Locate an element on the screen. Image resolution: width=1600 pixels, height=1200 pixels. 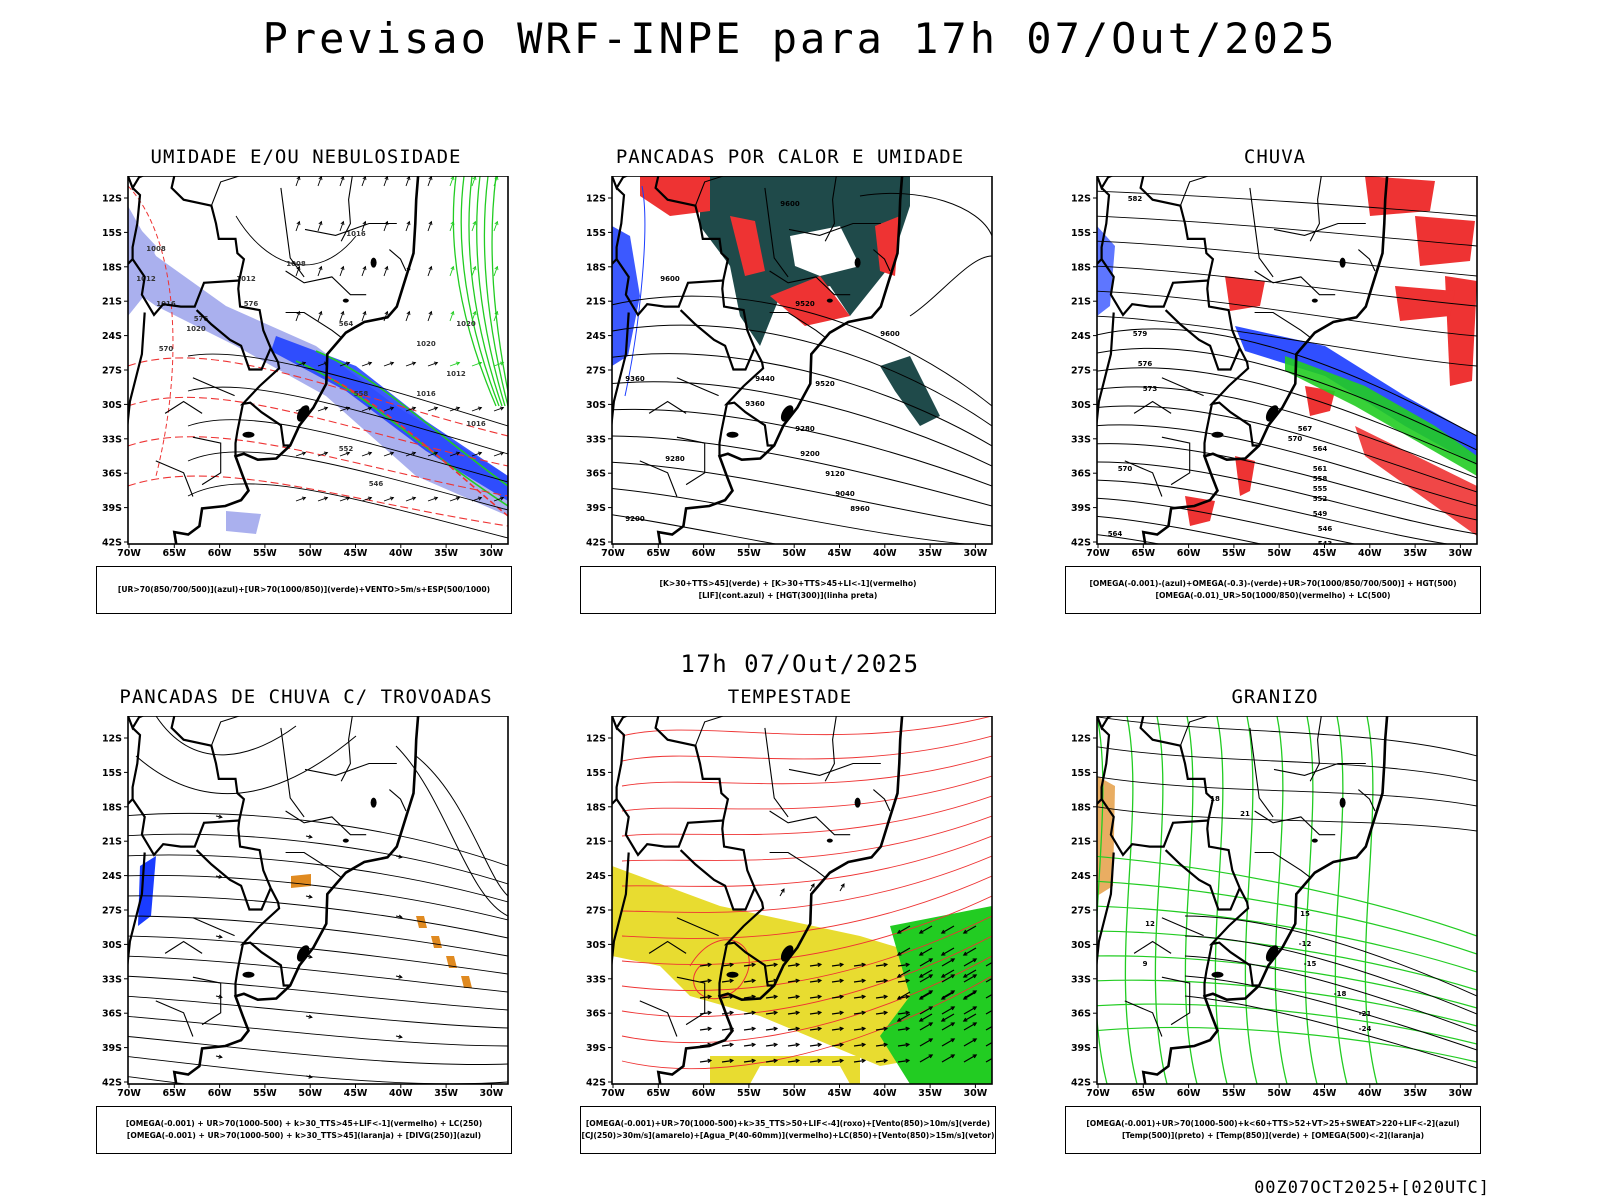
lon-label: 60W is located at coordinates (704, 553).